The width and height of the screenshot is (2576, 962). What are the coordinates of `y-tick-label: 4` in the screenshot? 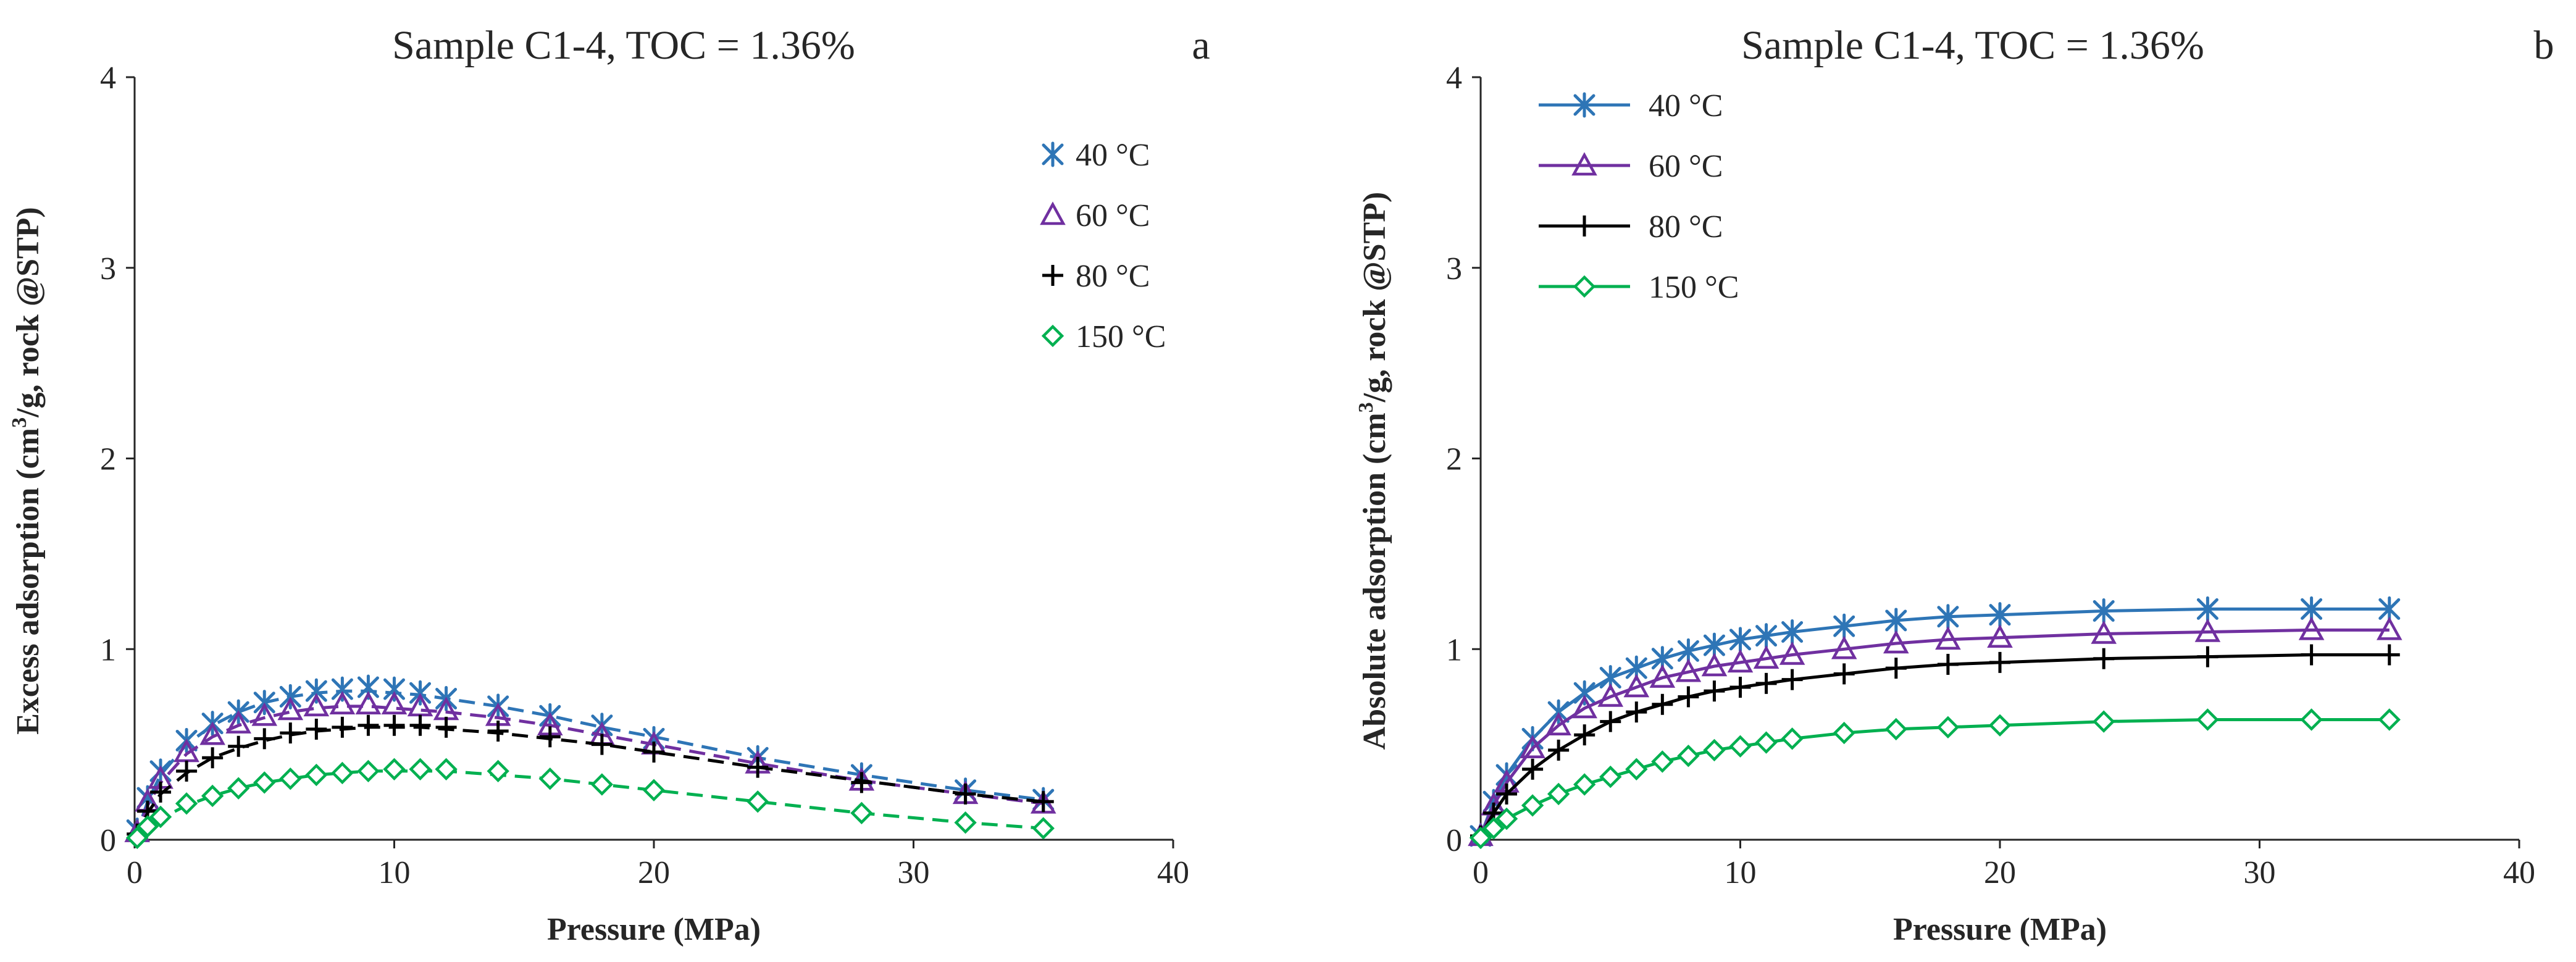 It's located at (108, 78).